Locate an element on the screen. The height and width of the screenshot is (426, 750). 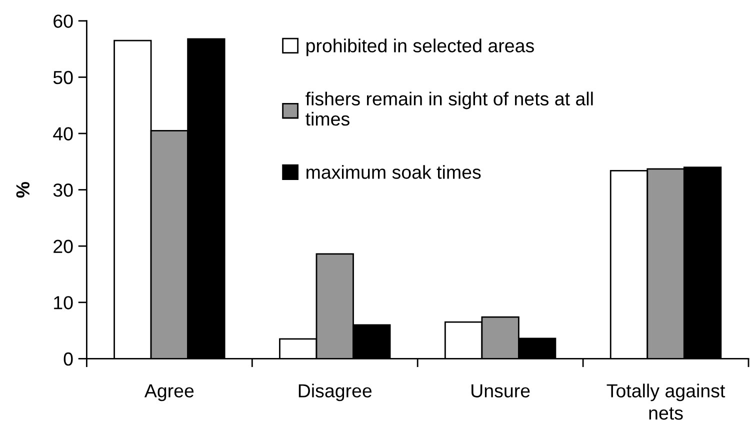
y-tick-label: 0 is located at coordinates (68, 359).